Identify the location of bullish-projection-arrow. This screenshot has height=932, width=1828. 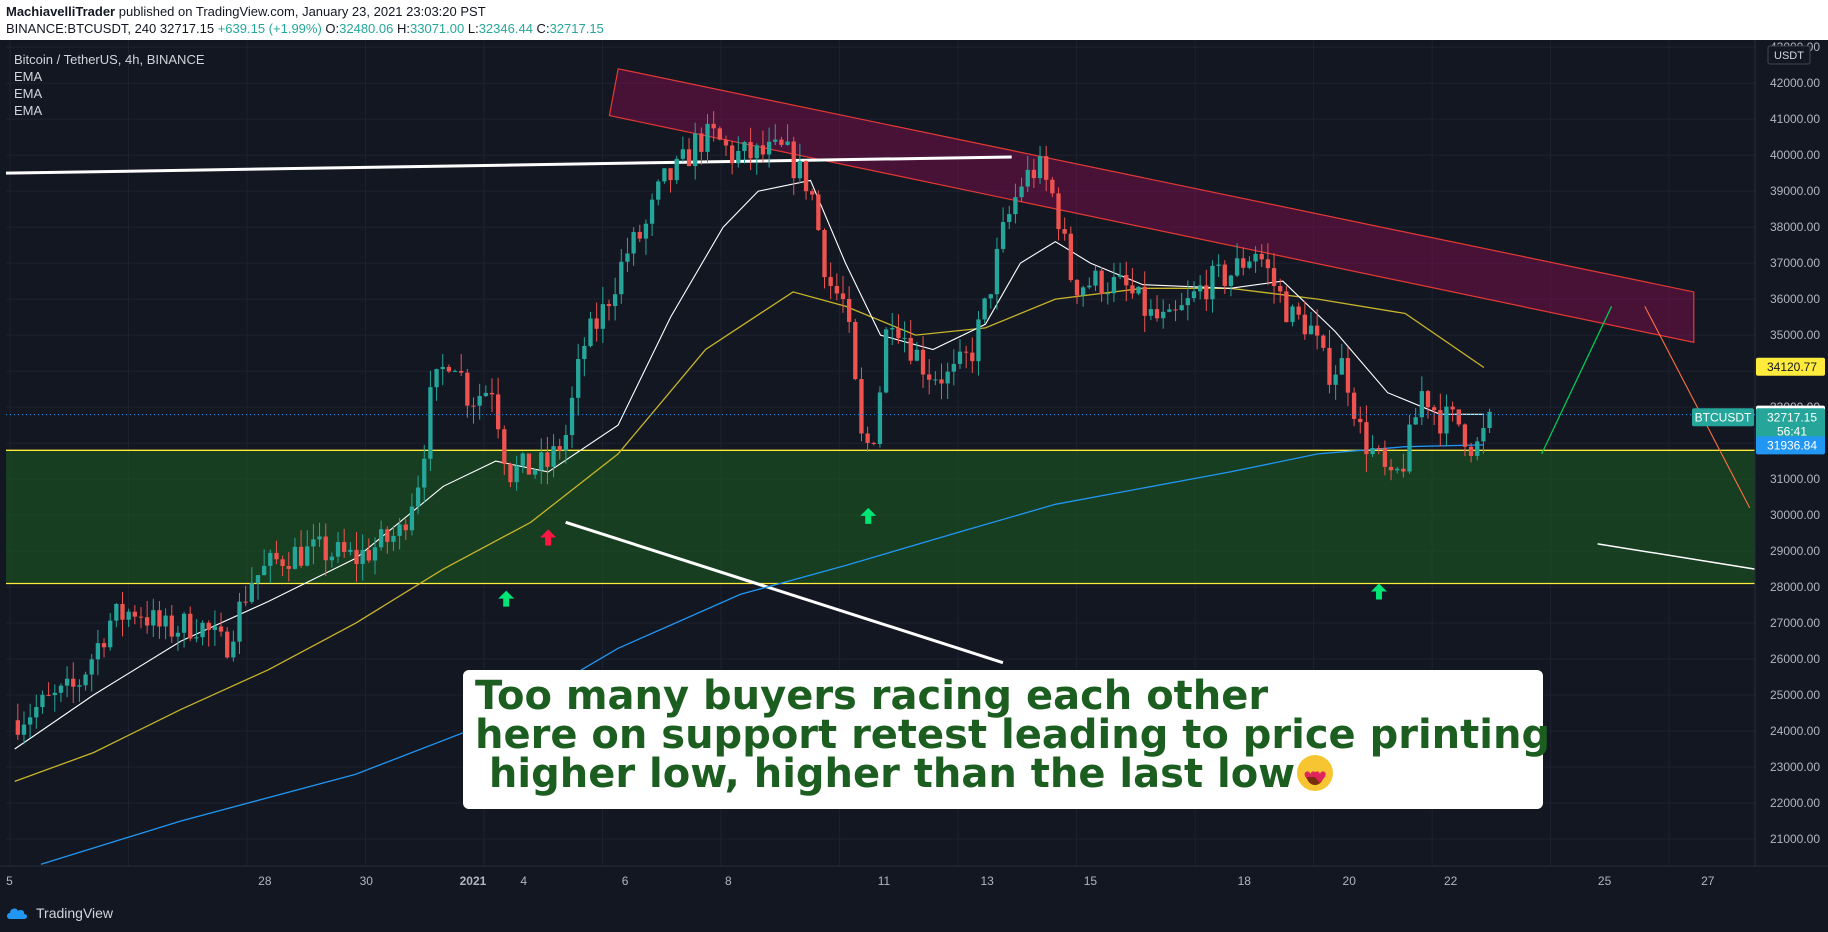
(1577, 380).